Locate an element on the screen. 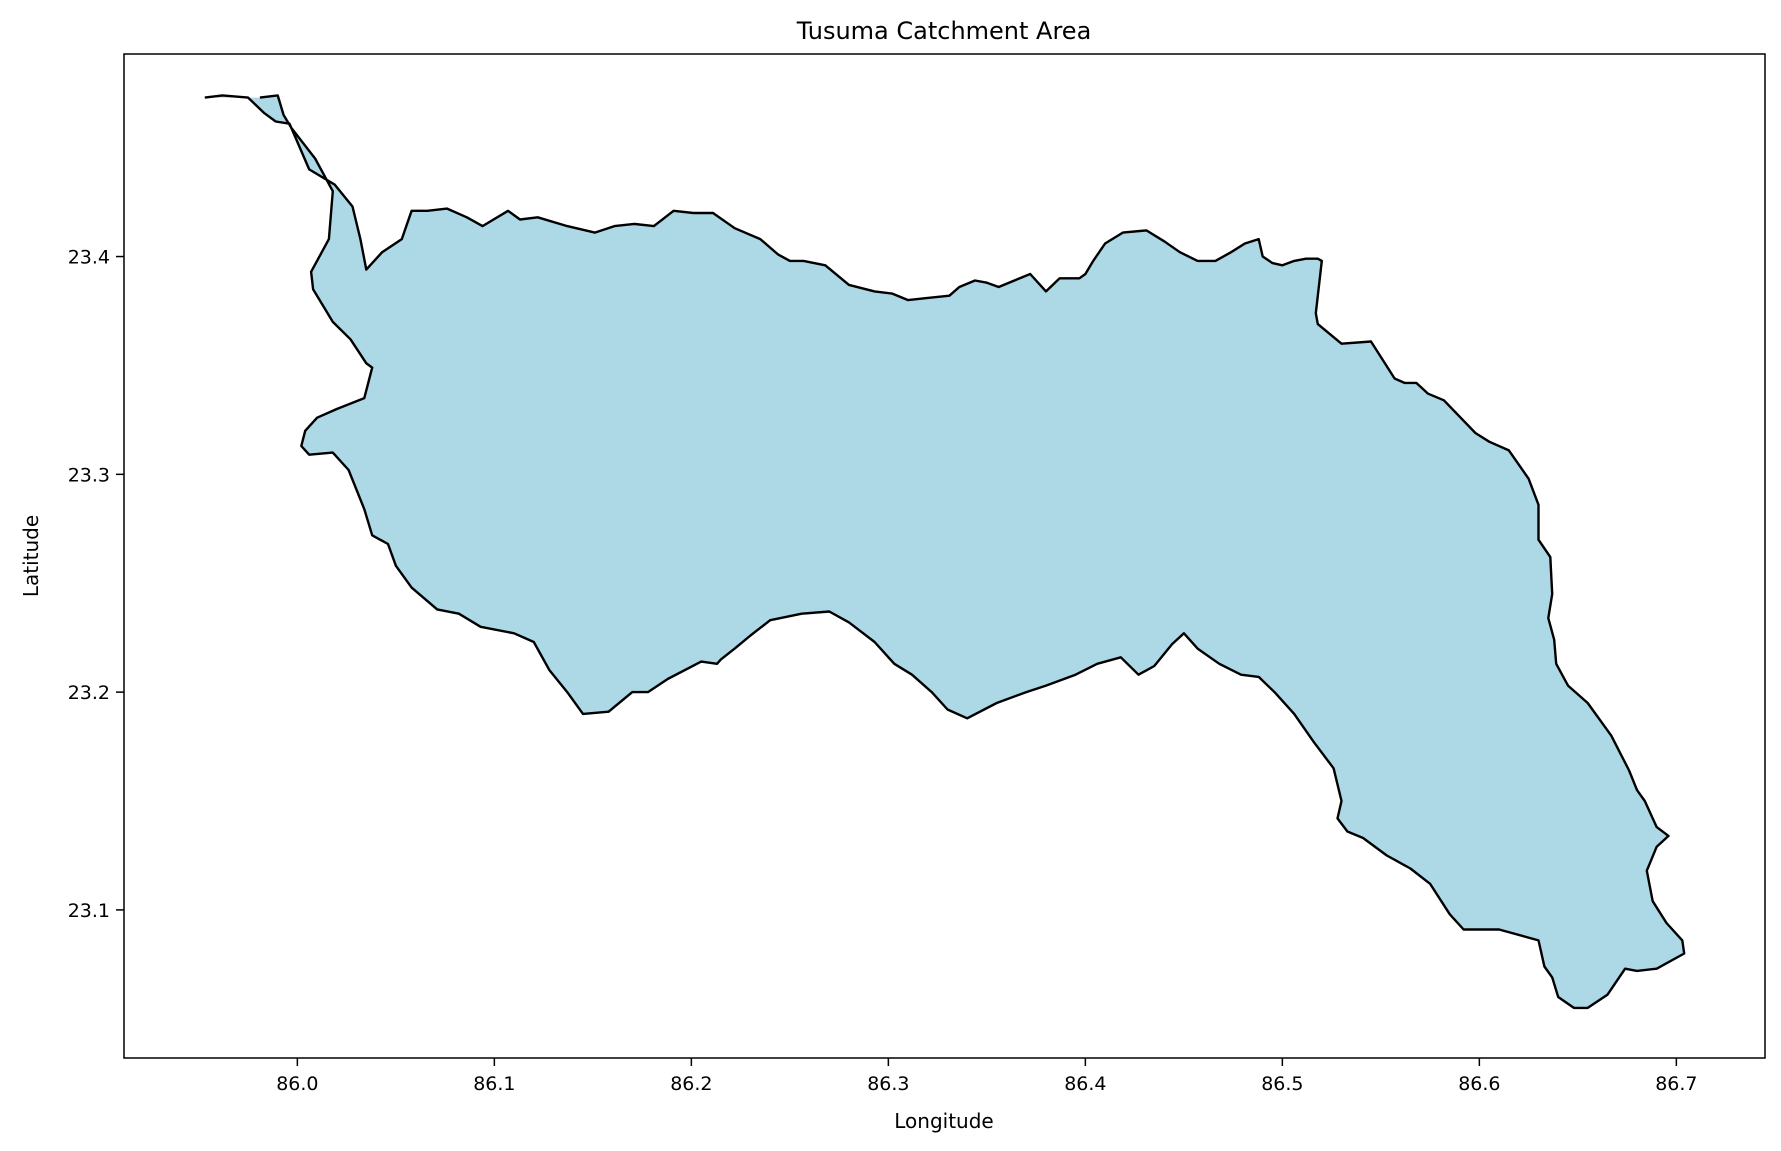  x-axis-label: Longitude is located at coordinates (943, 1121).